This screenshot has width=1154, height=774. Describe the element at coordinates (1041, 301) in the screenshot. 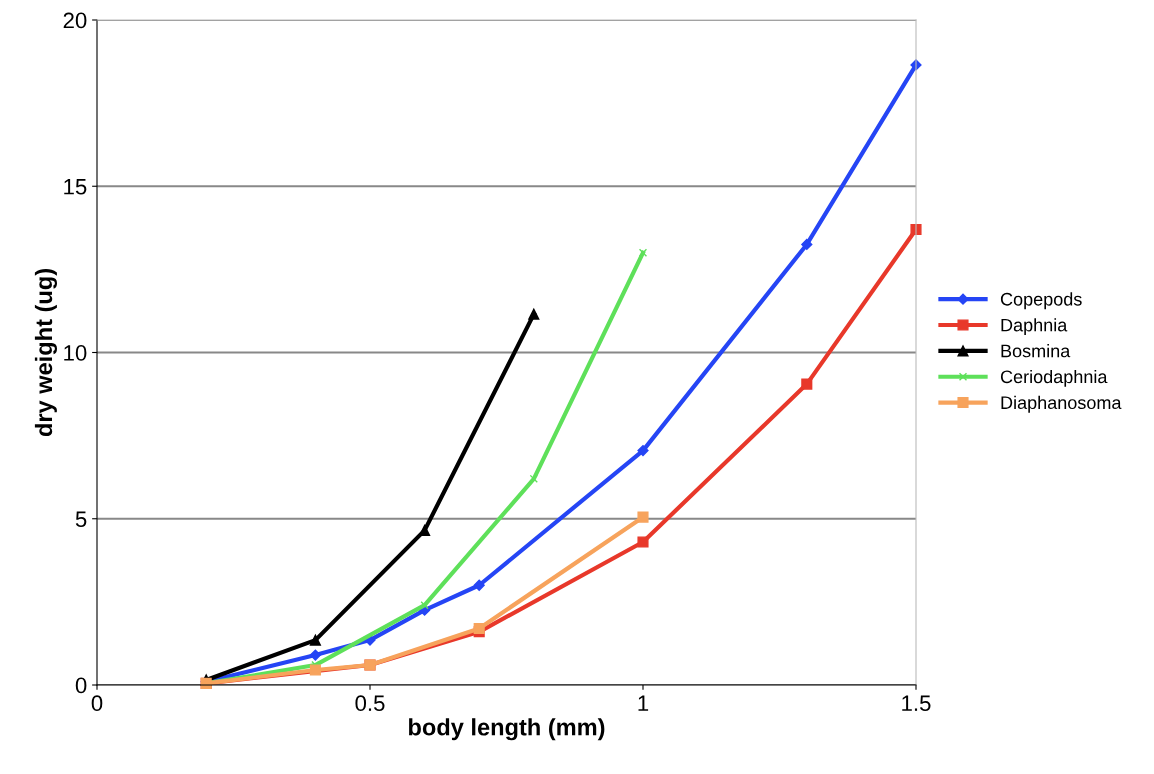

I see `legend-label: Copepods` at that location.